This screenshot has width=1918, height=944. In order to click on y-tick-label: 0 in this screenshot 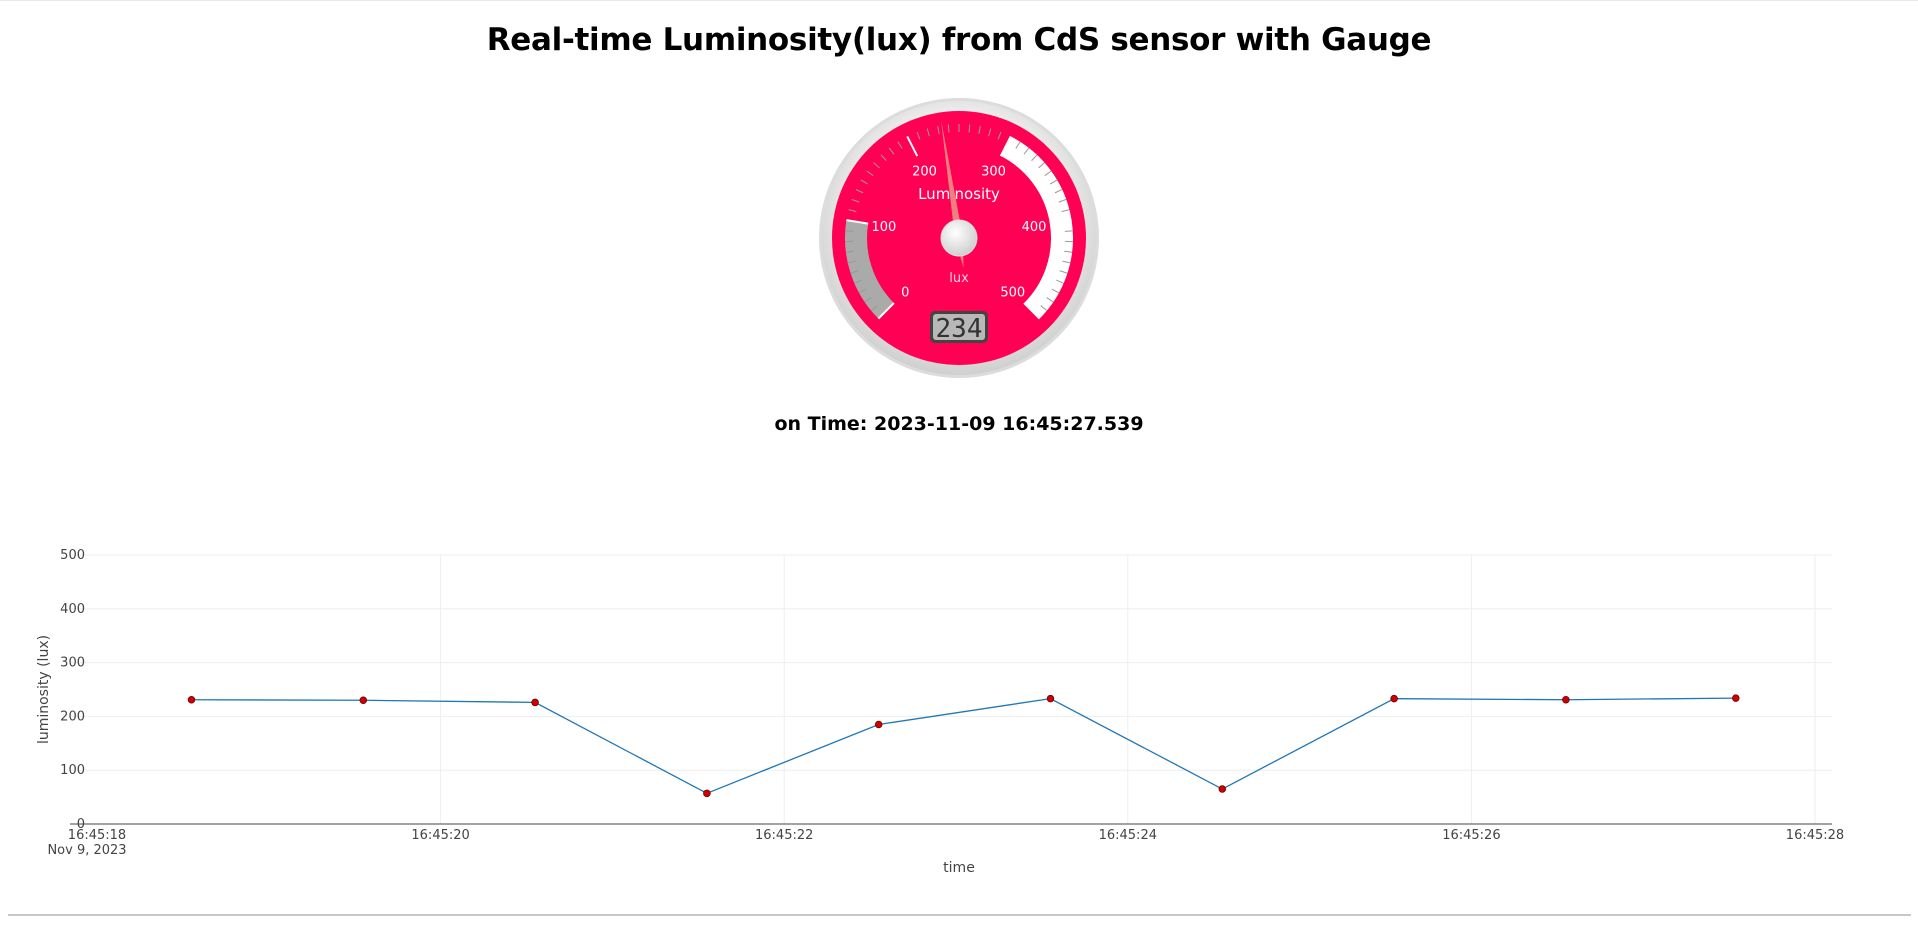, I will do `click(81, 824)`.